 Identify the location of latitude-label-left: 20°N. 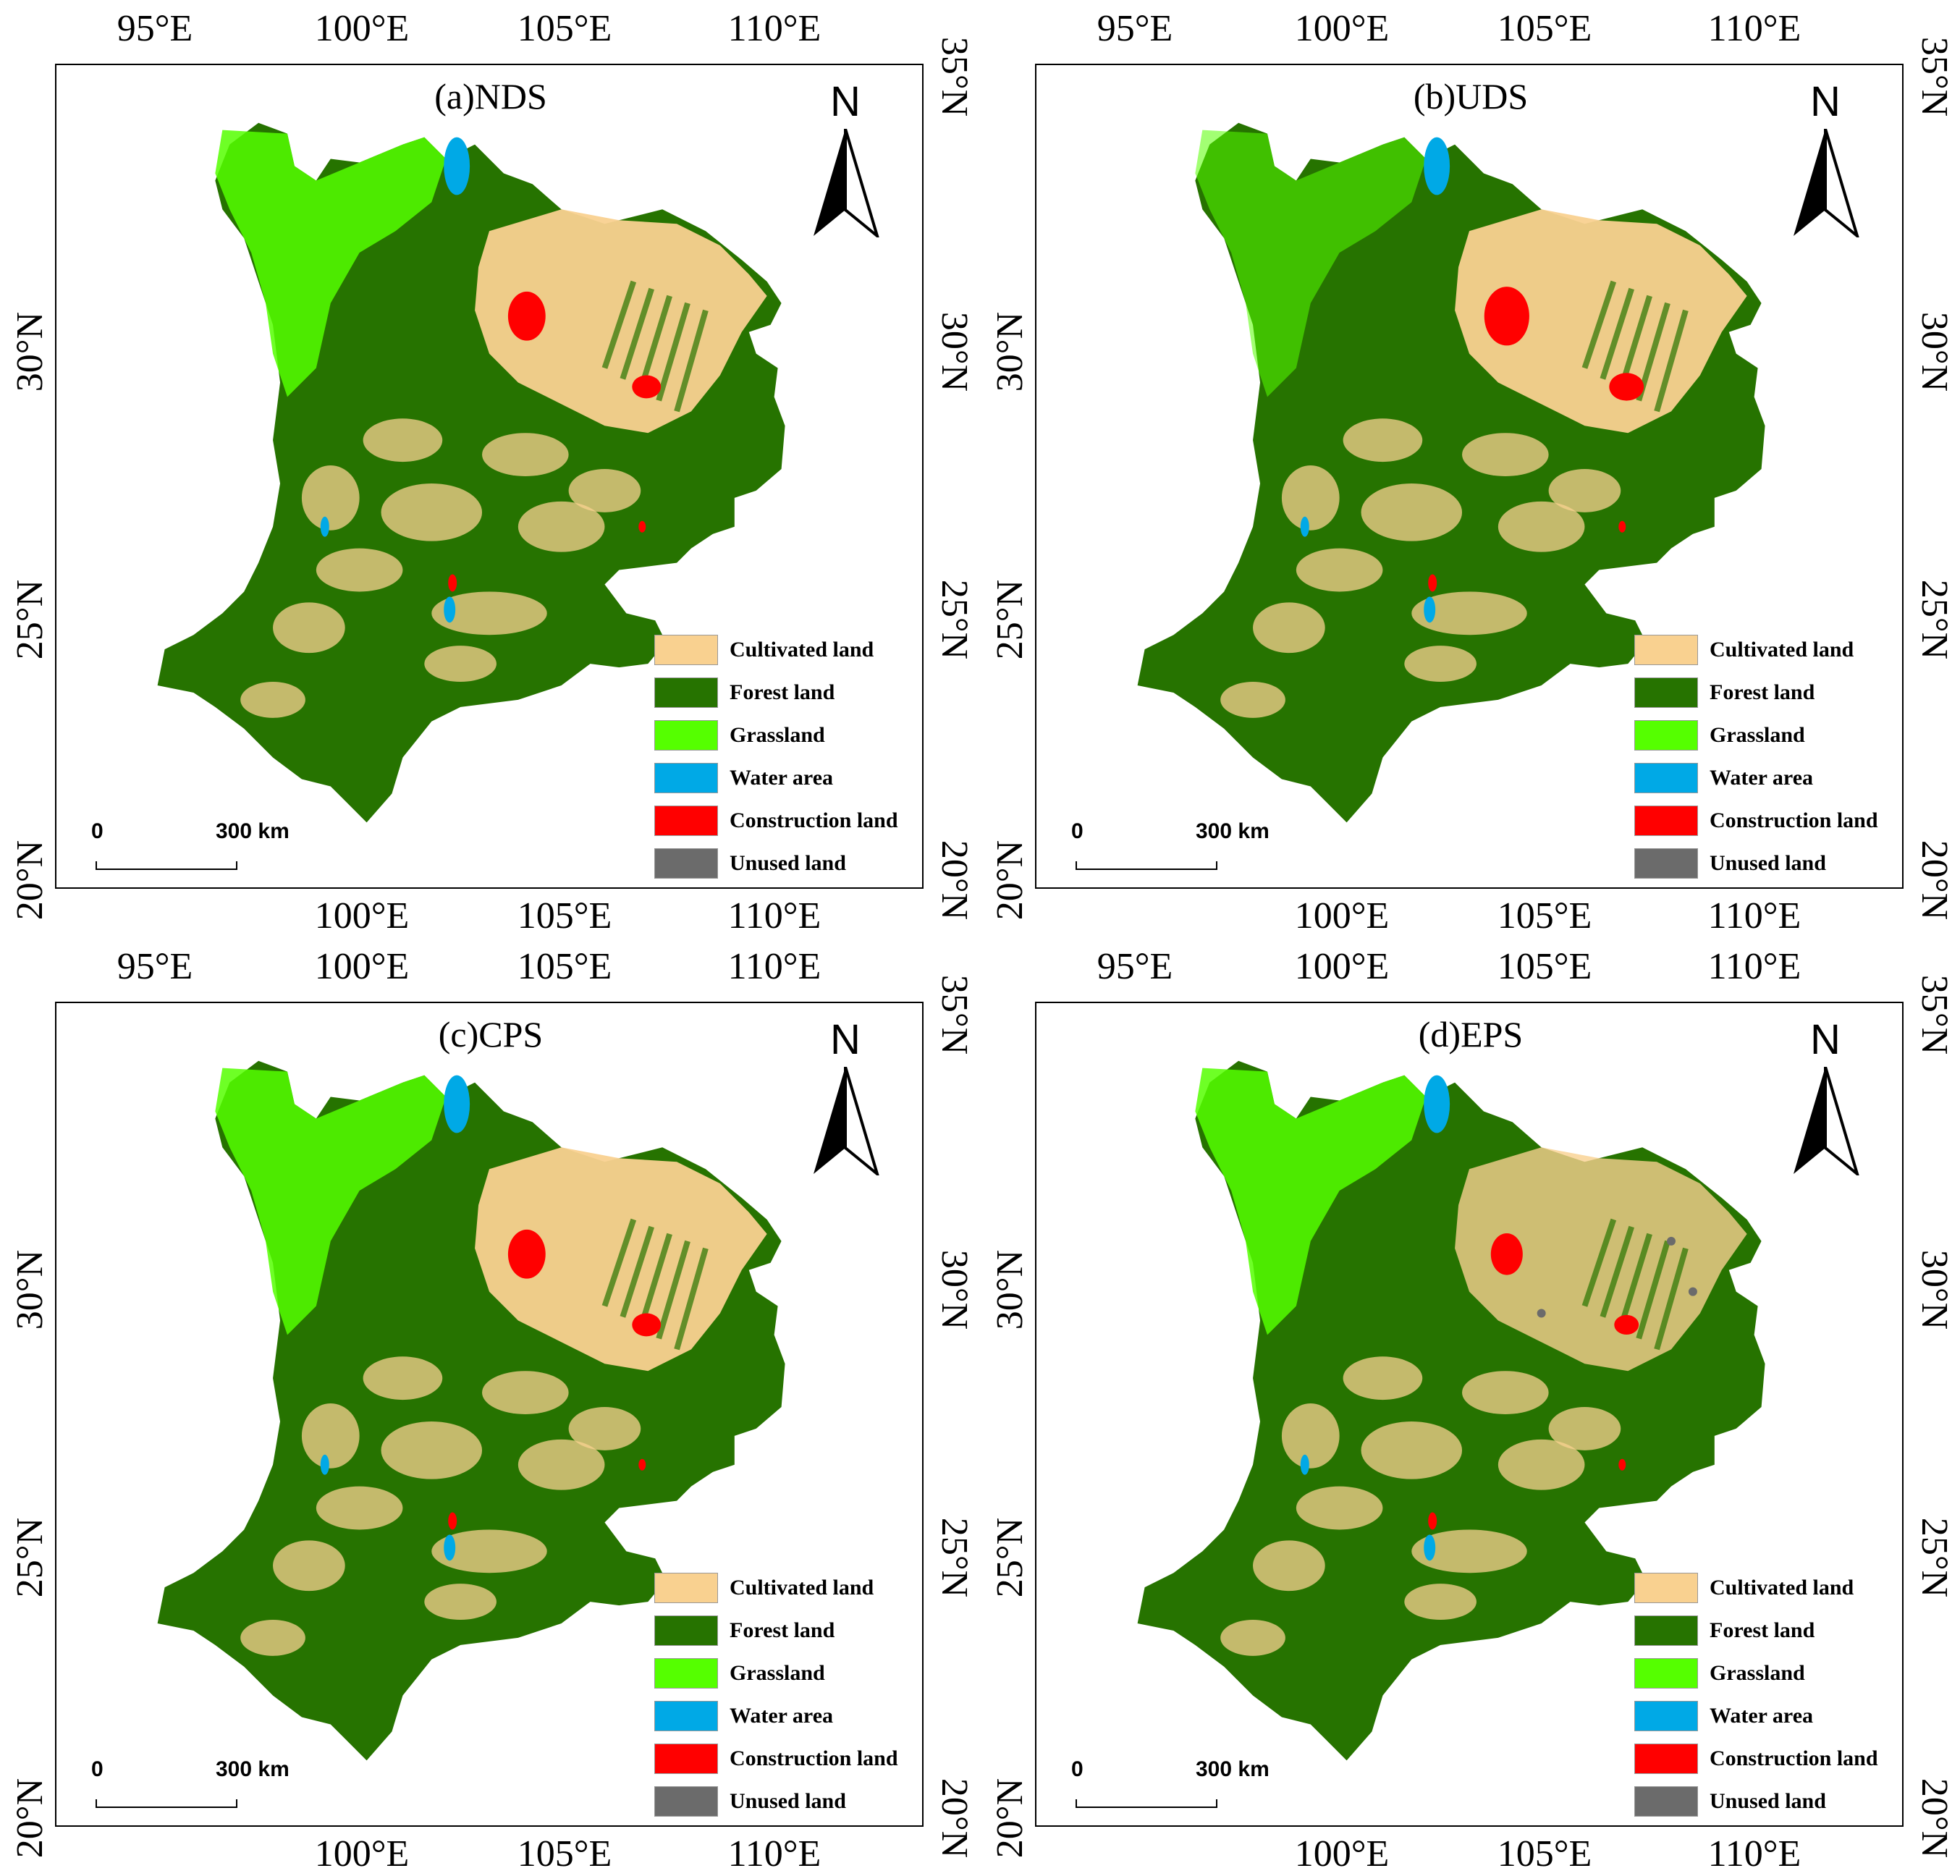
(1010, 1818).